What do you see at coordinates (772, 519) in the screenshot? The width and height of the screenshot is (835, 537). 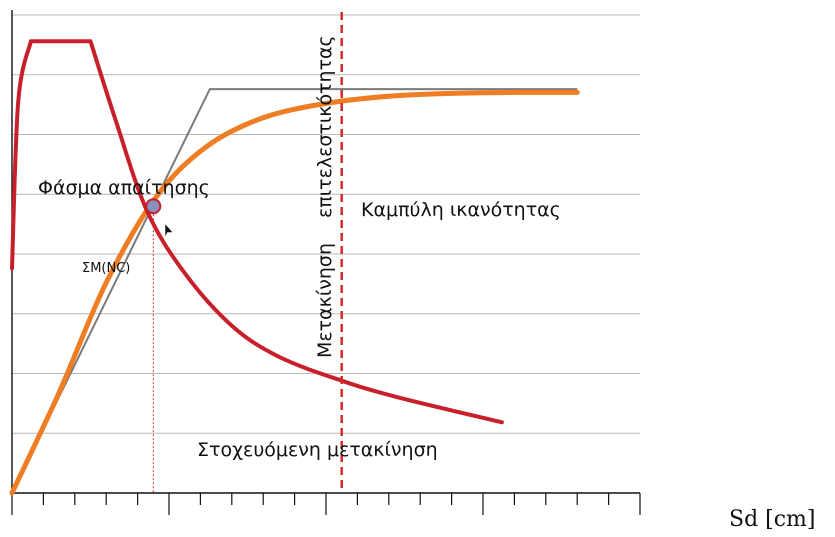 I see `x-axis-title: Sd [cm]` at bounding box center [772, 519].